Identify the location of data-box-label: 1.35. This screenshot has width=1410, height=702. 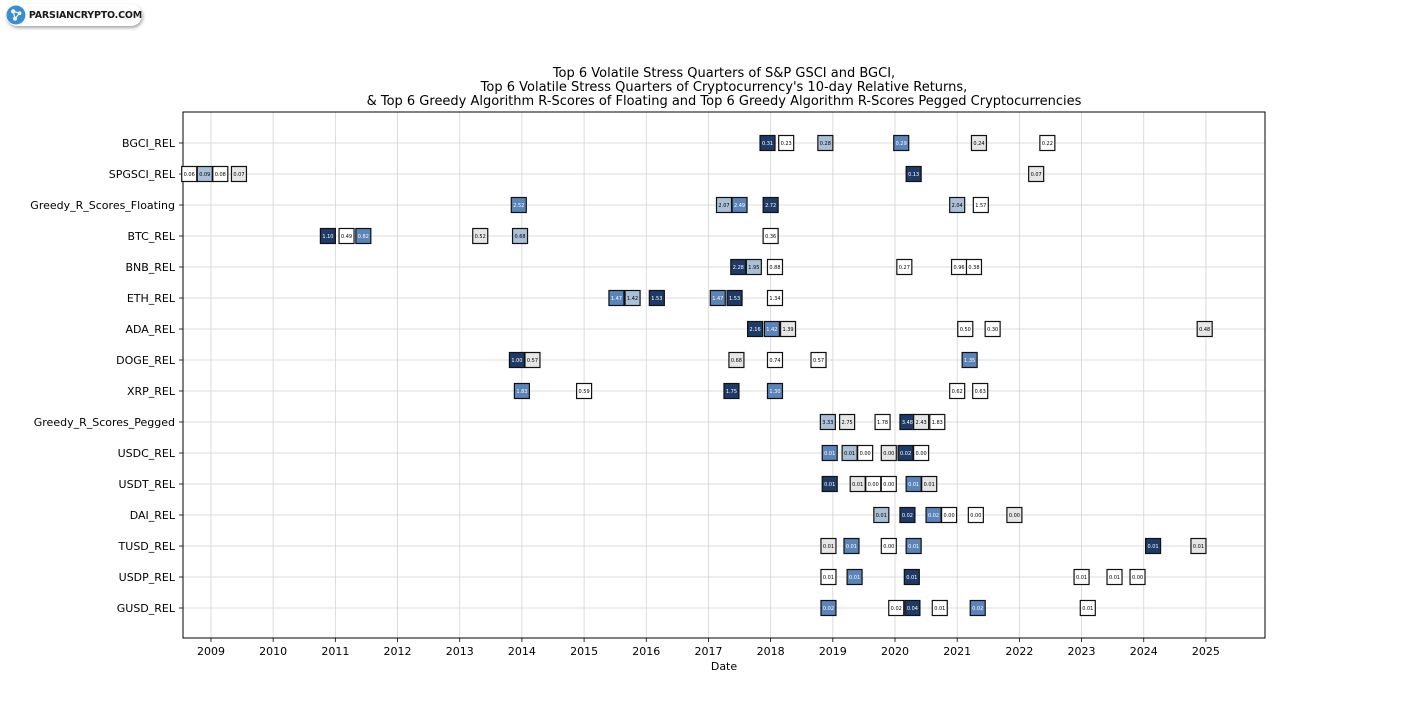
(969, 361).